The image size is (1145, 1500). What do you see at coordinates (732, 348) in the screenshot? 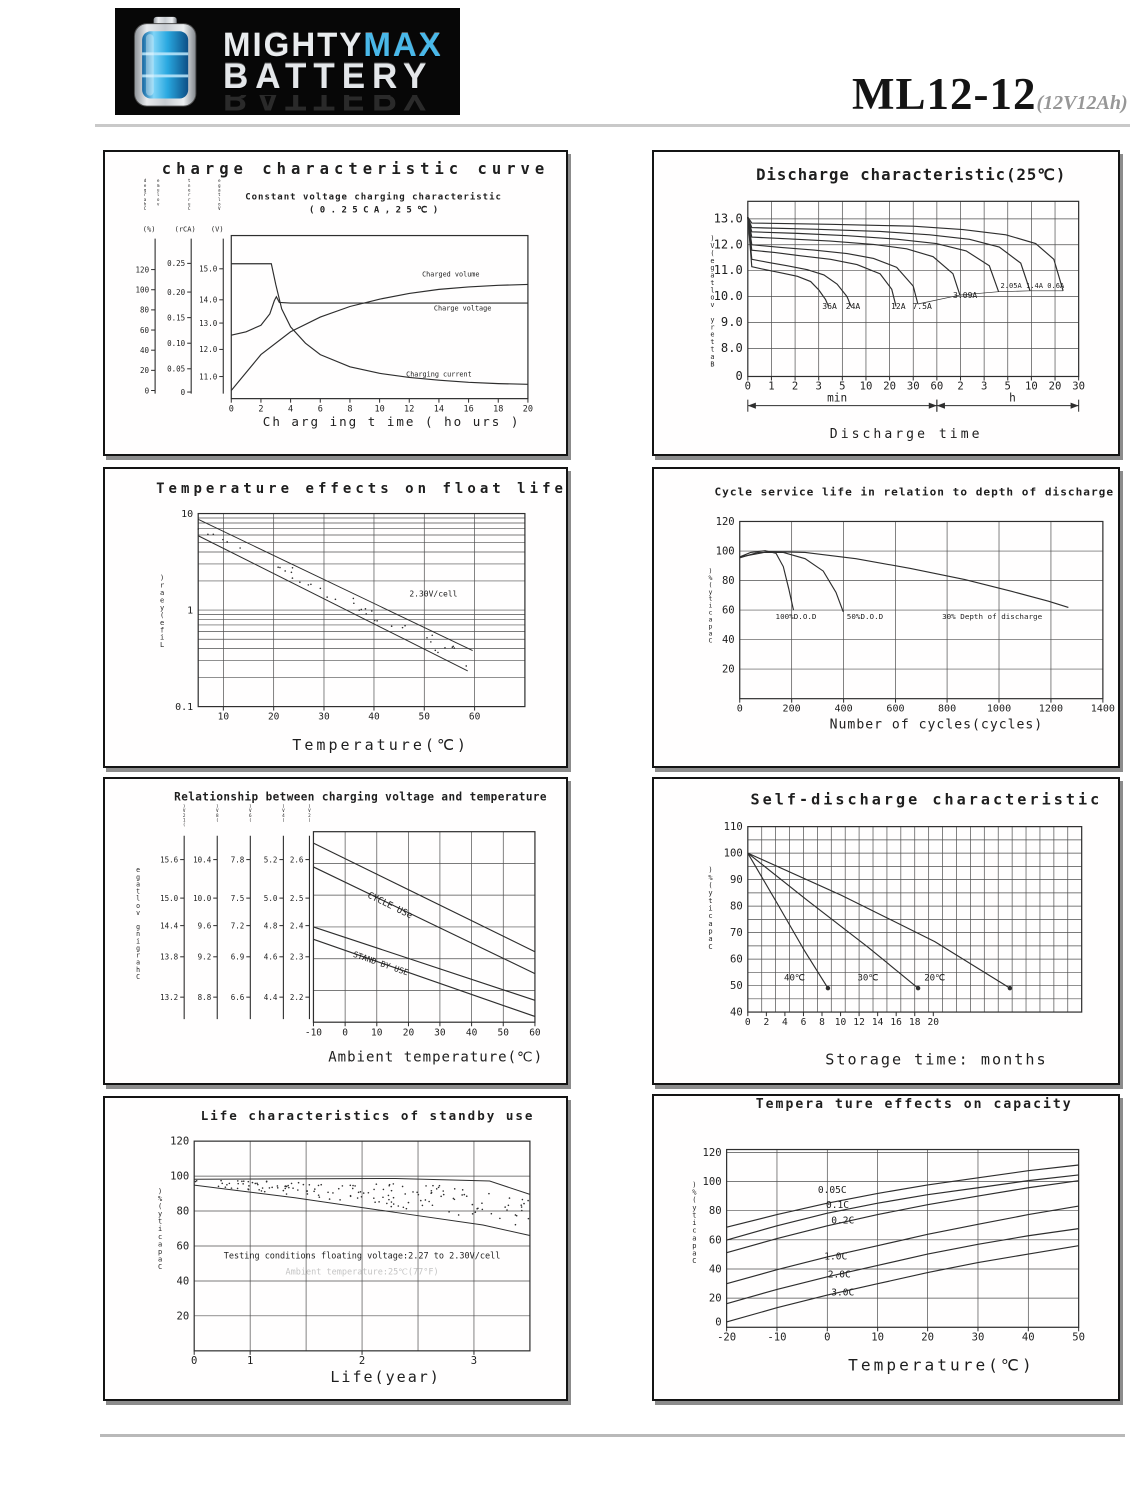
I see `svg-text: 8.0` at bounding box center [732, 348].